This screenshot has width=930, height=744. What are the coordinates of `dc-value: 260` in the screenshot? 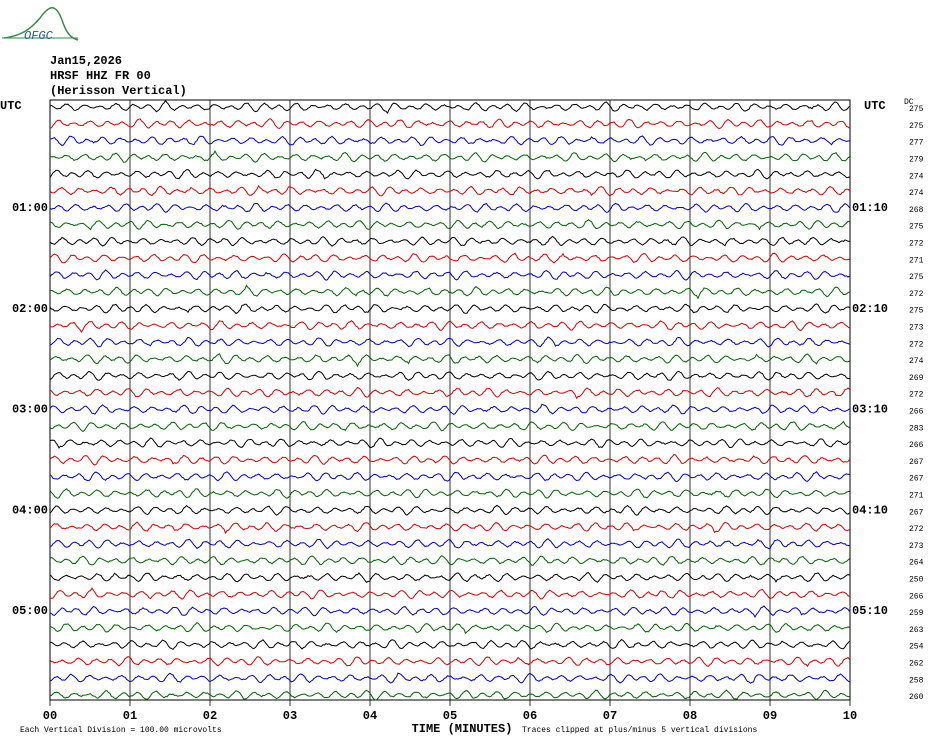 It's located at (916, 697).